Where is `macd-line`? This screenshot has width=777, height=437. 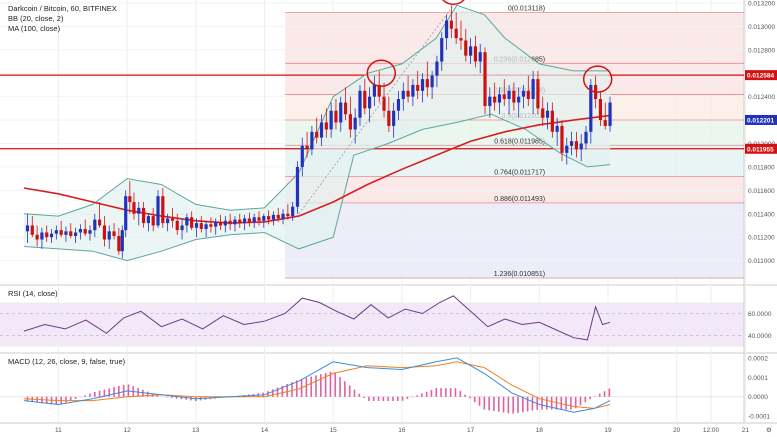
macd-line is located at coordinates (317, 385).